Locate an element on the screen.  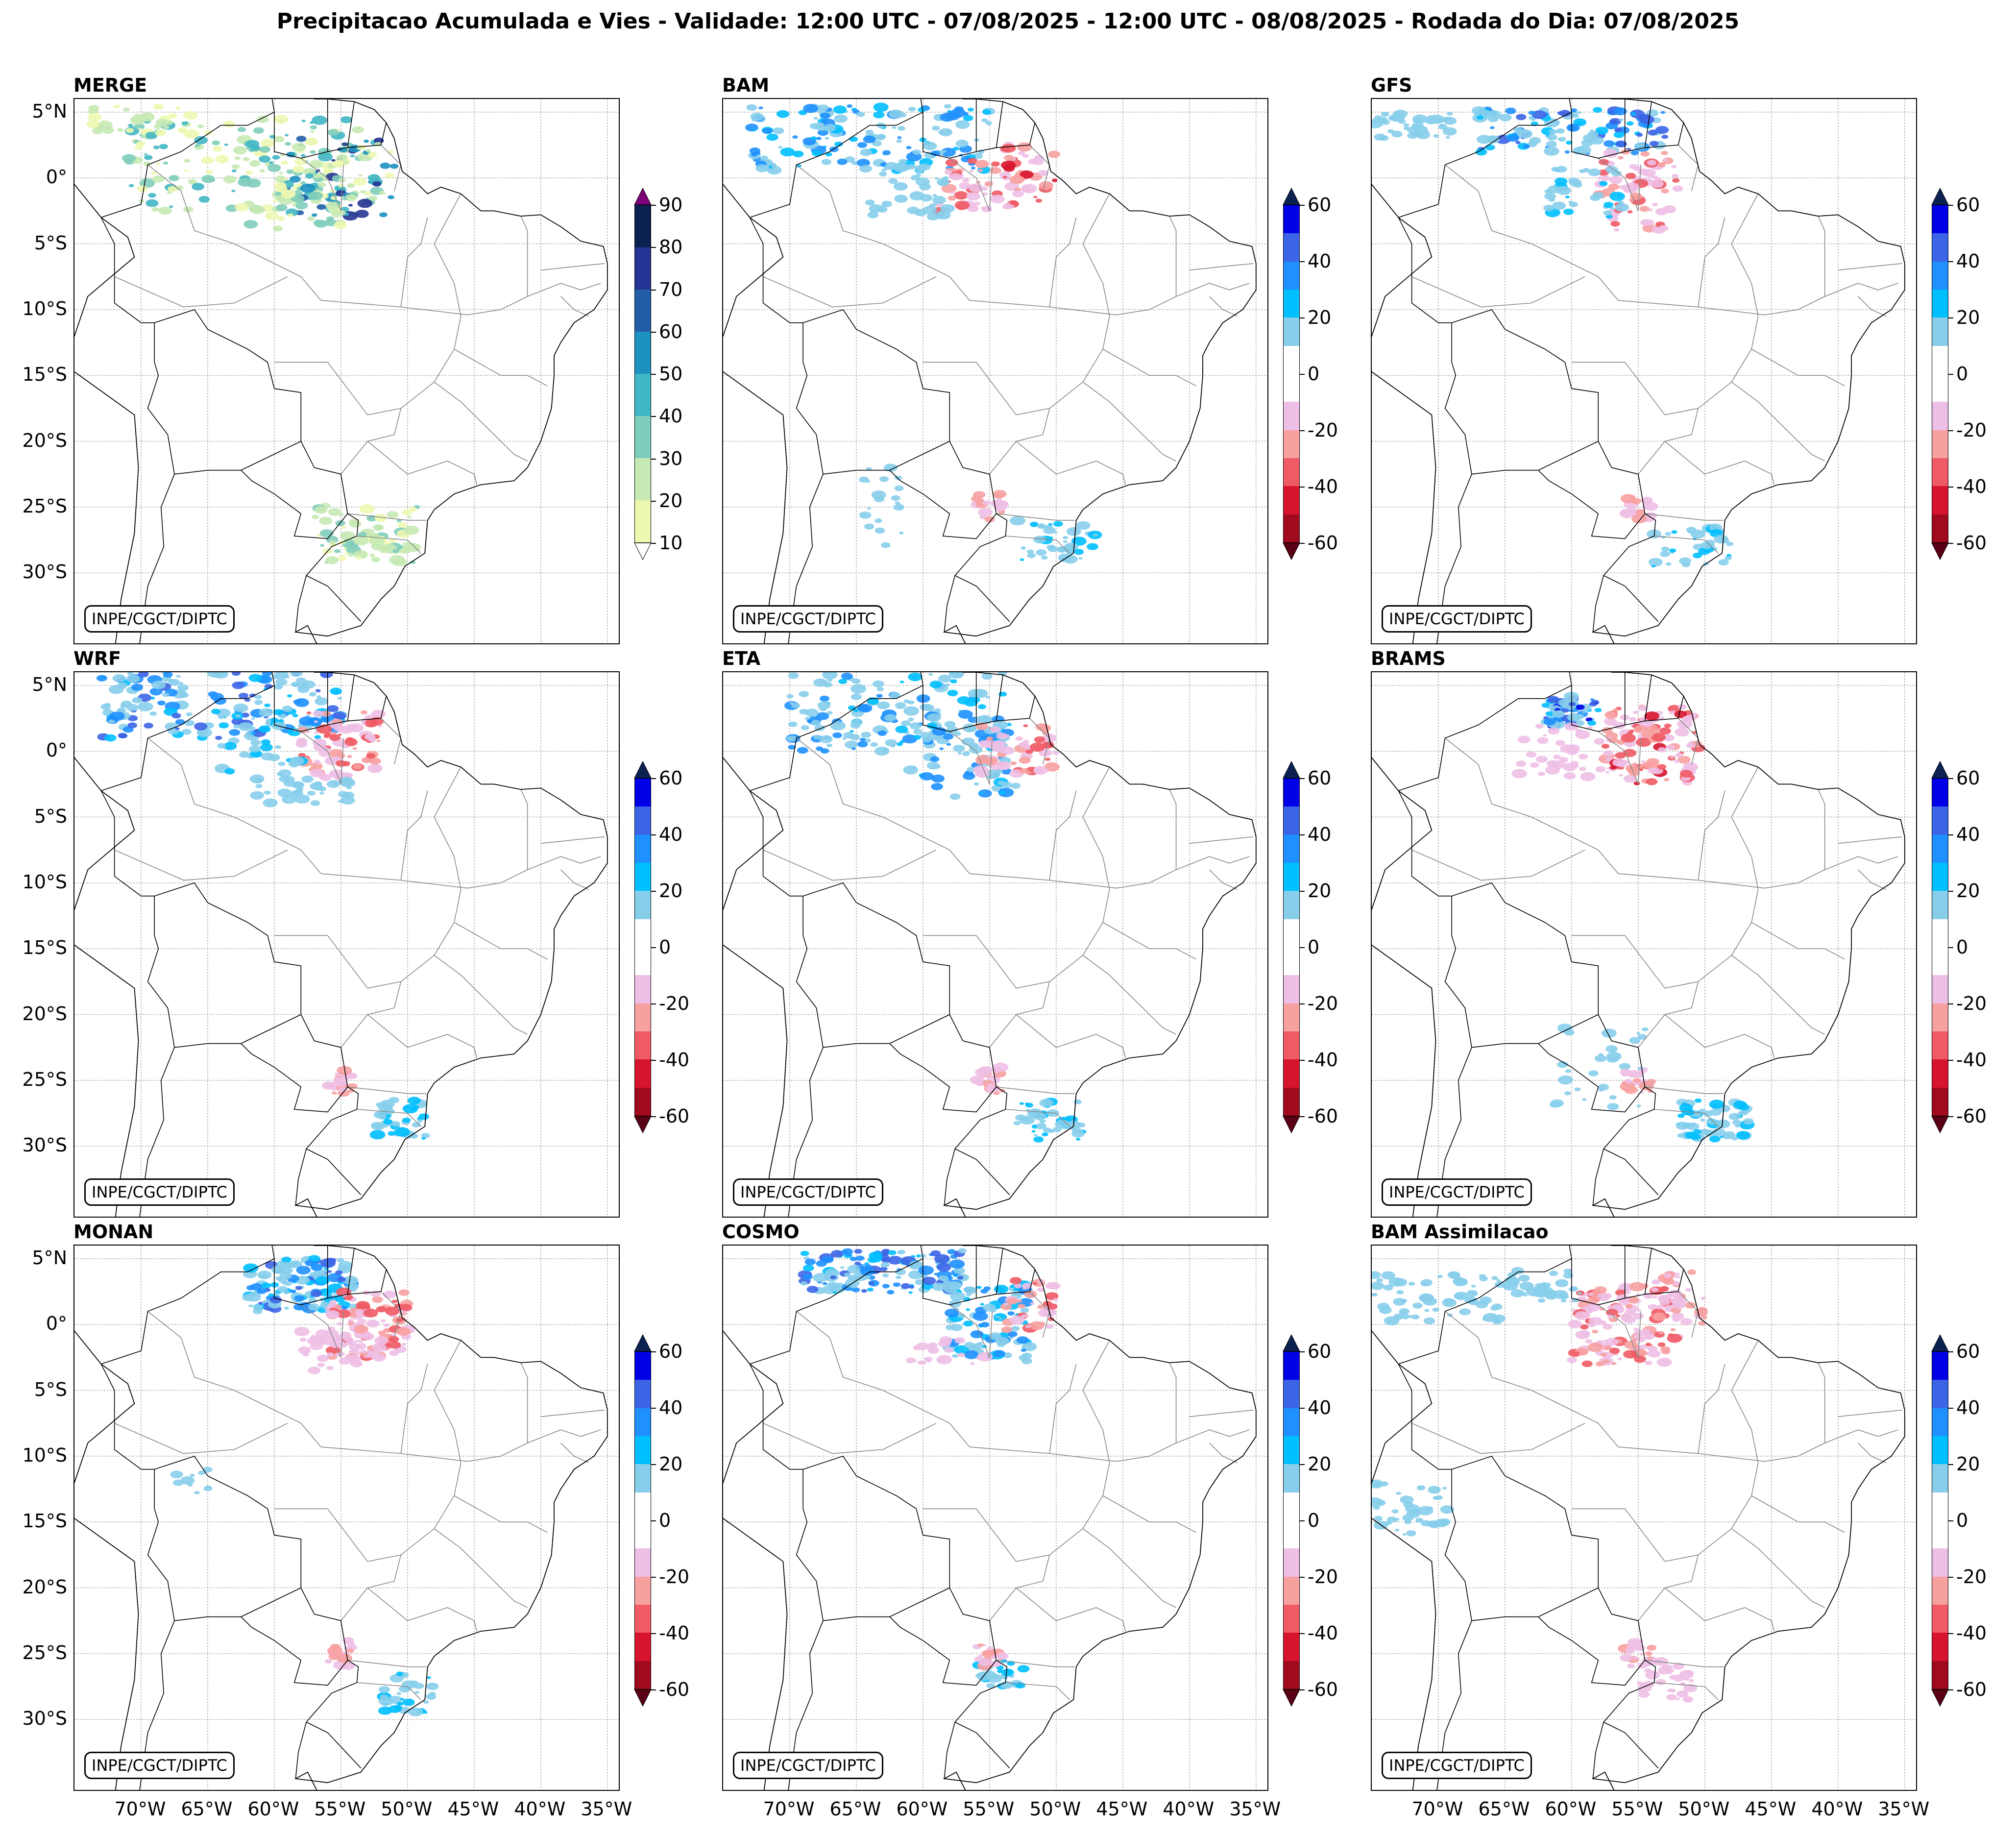
lon-tick-label: 65°W is located at coordinates (1504, 1809).